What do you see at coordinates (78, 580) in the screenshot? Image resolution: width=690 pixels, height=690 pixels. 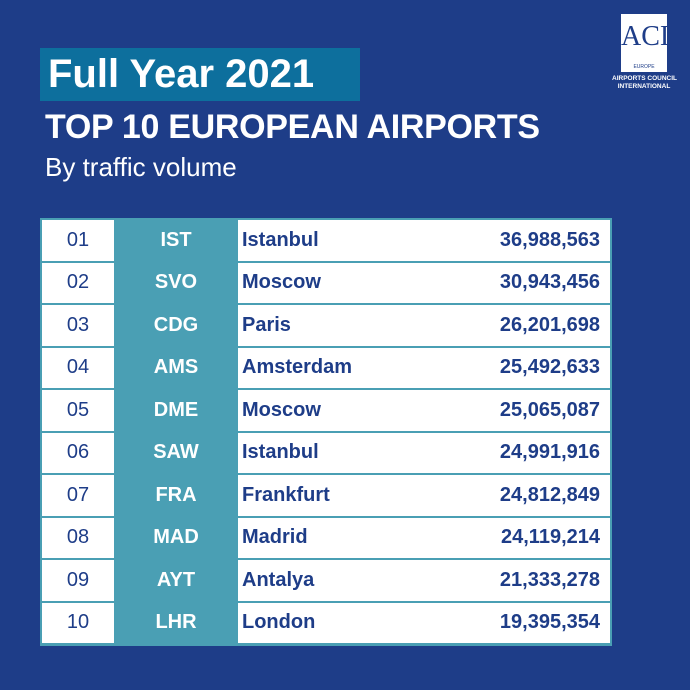 I see `rank-cell: 09` at bounding box center [78, 580].